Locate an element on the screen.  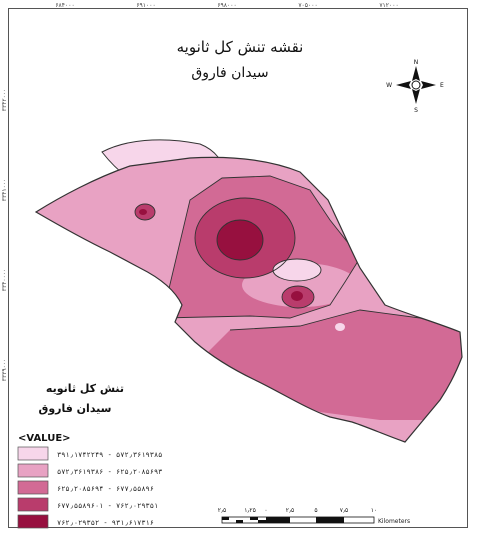
stress-zone-class-1-center is located at coordinates (297, 270).